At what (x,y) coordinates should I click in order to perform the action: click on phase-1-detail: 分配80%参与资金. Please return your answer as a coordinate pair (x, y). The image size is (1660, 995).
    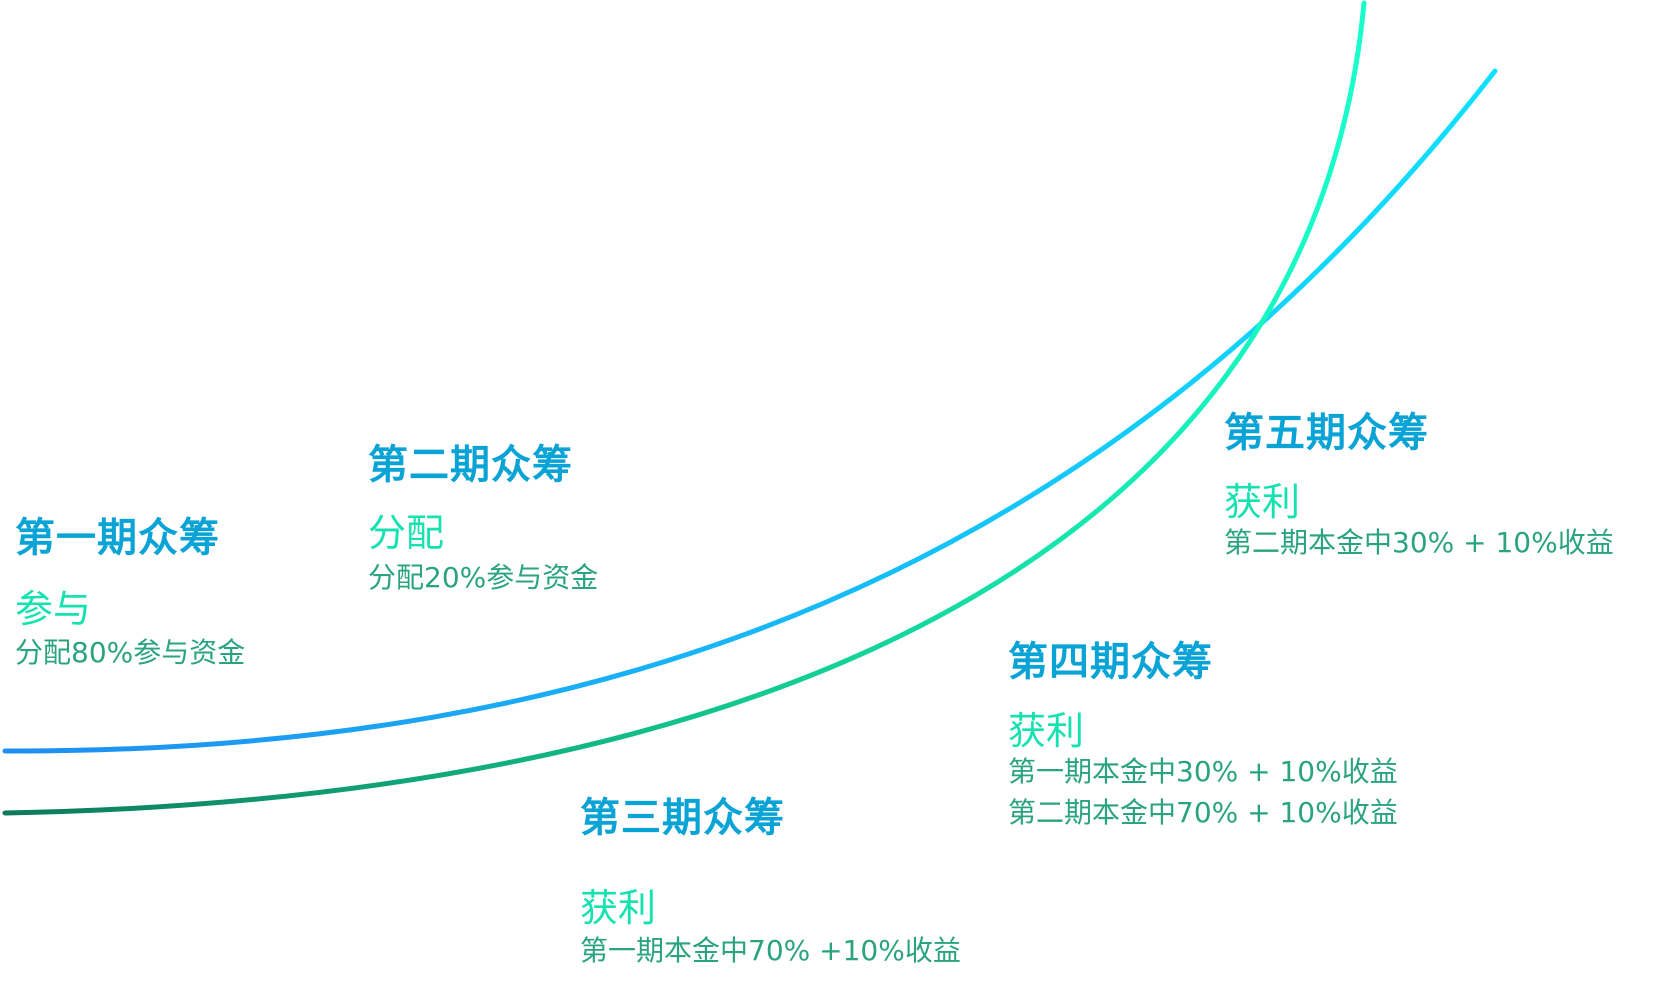
    Looking at the image, I should click on (130, 652).